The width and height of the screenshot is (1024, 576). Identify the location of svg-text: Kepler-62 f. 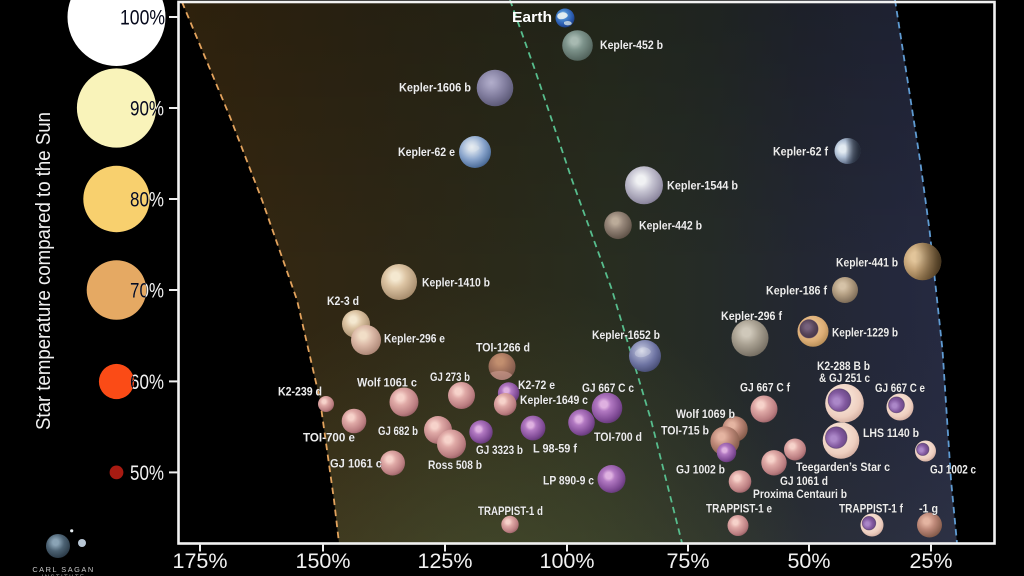
(801, 151).